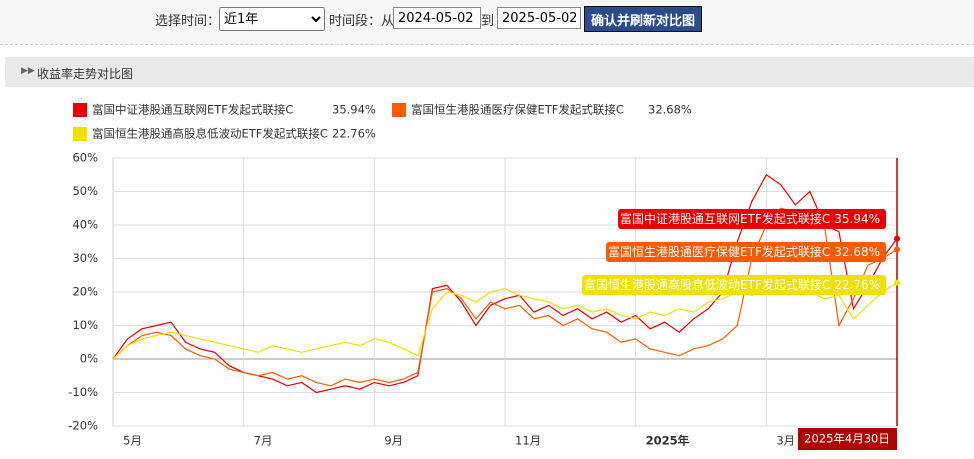 The height and width of the screenshot is (459, 974). What do you see at coordinates (89, 359) in the screenshot?
I see `y-tick-label: 0%` at bounding box center [89, 359].